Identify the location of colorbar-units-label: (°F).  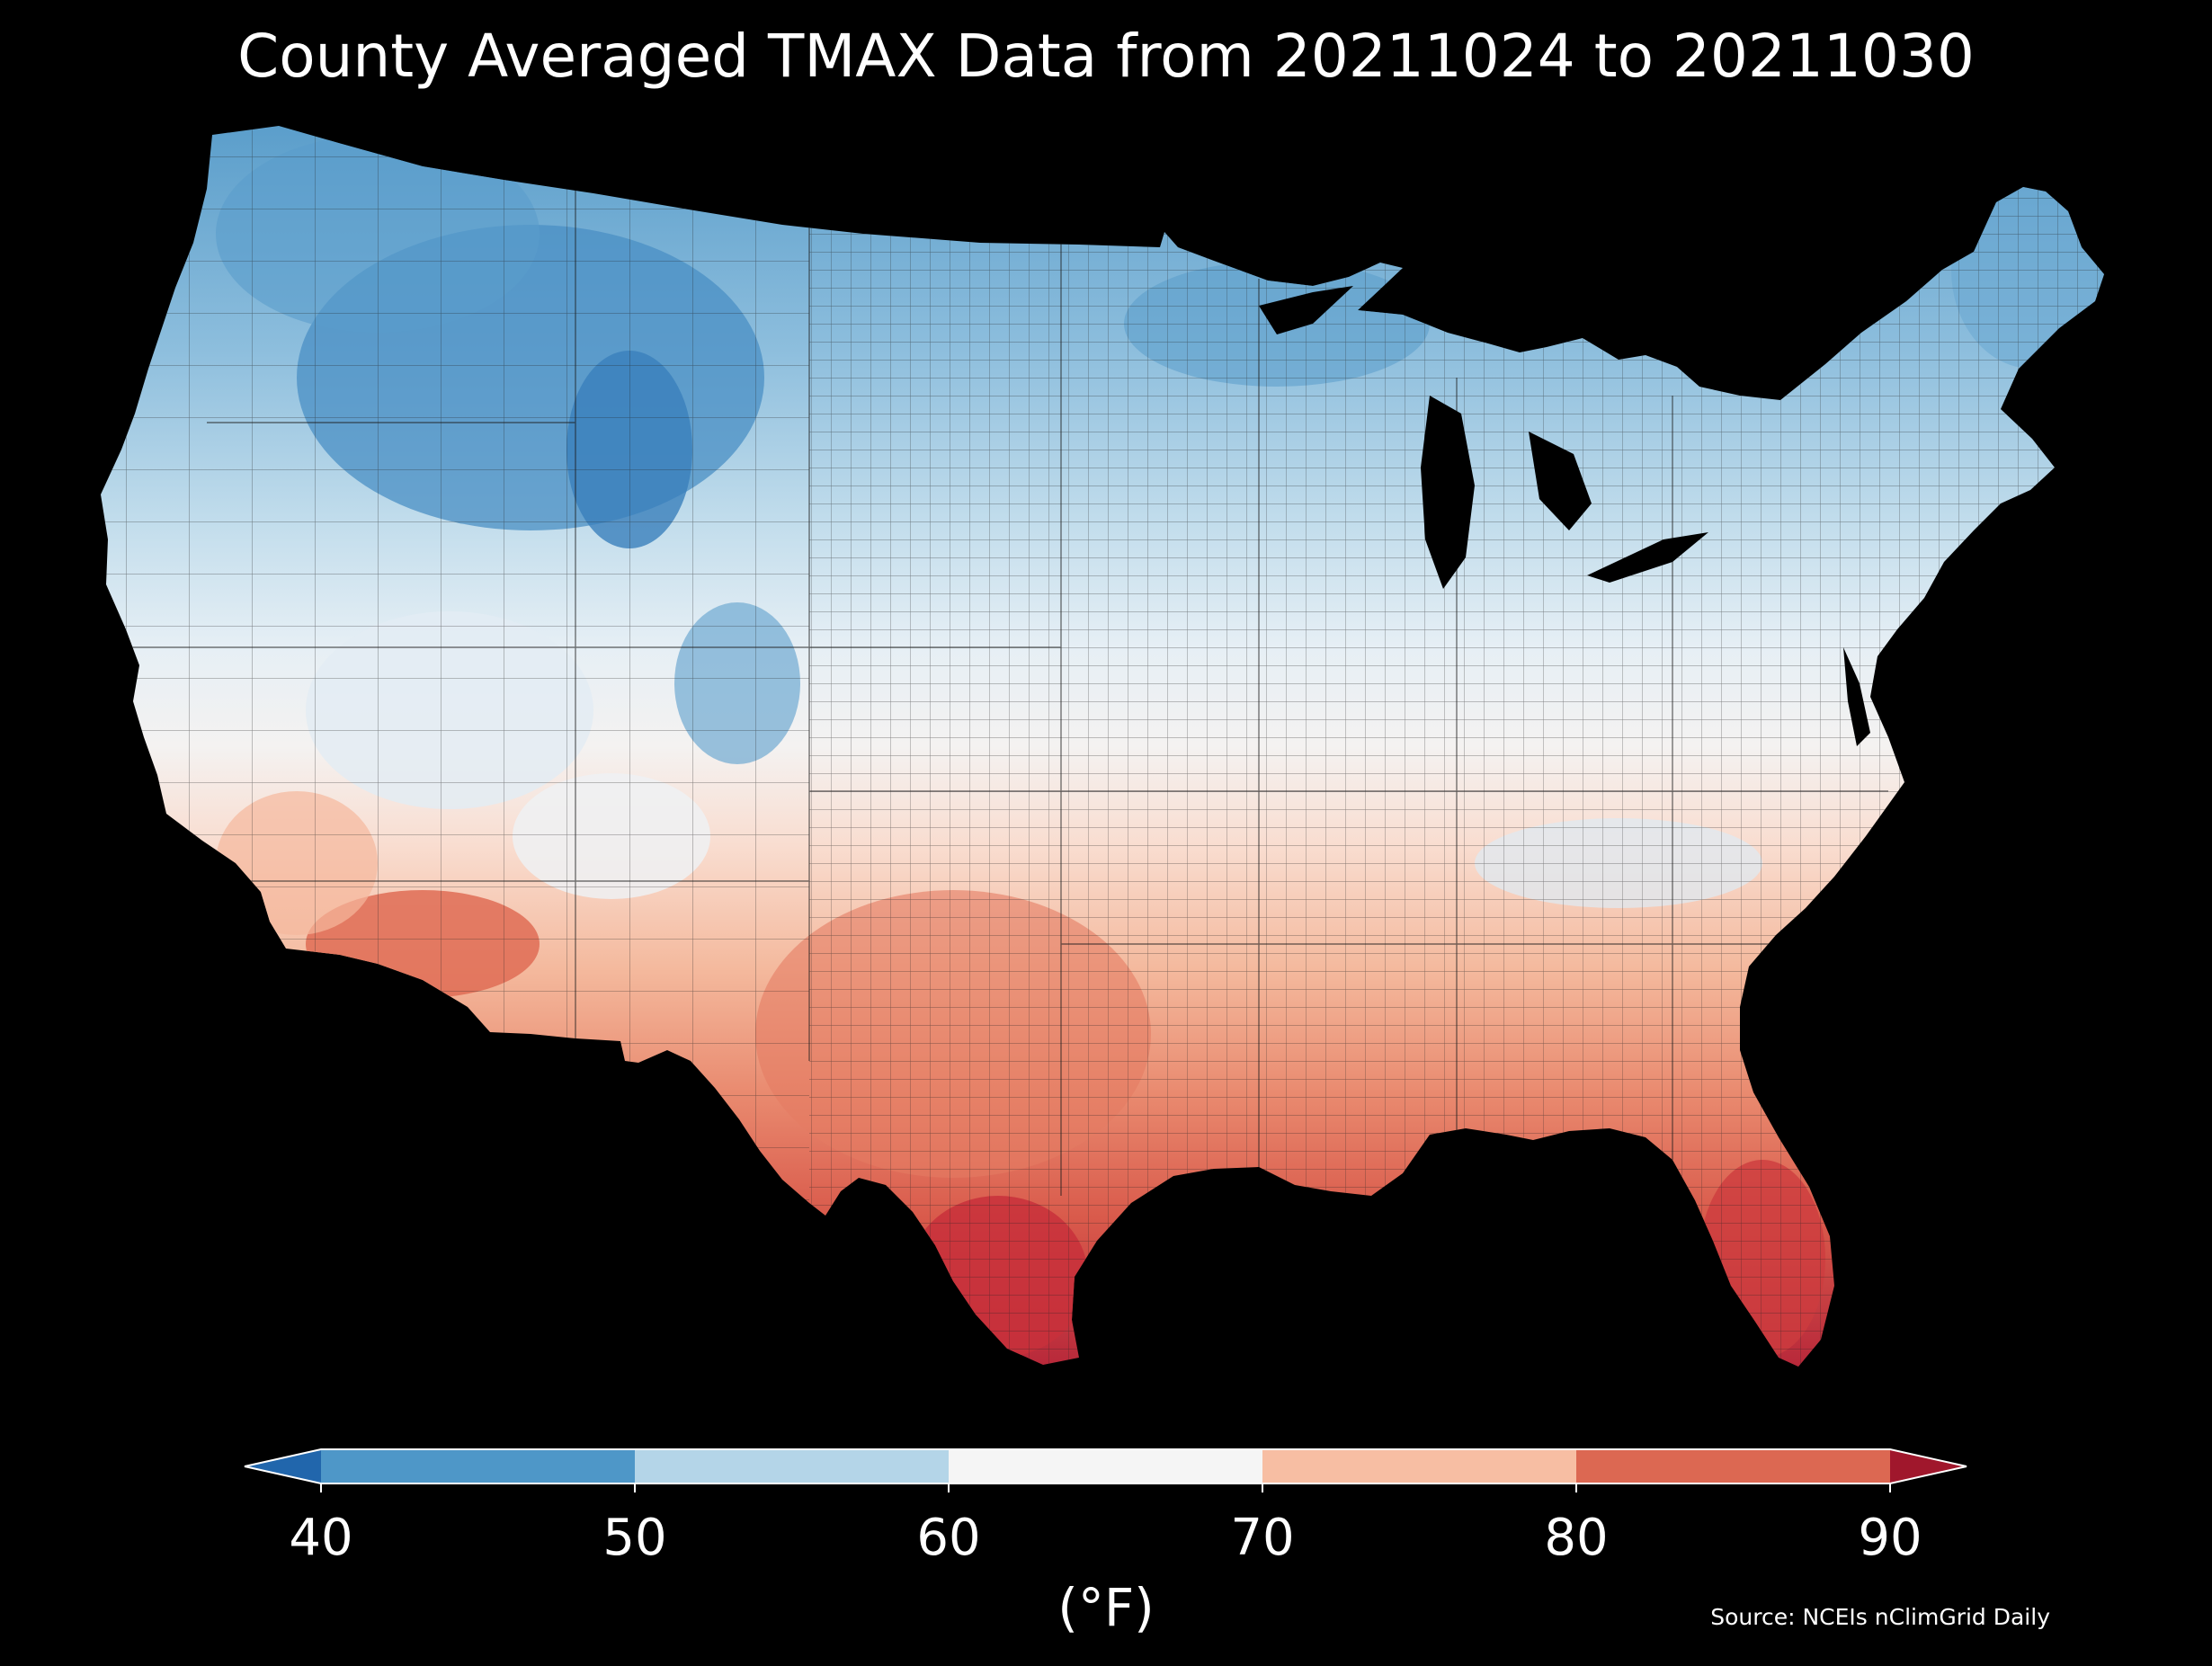
(1106, 1607).